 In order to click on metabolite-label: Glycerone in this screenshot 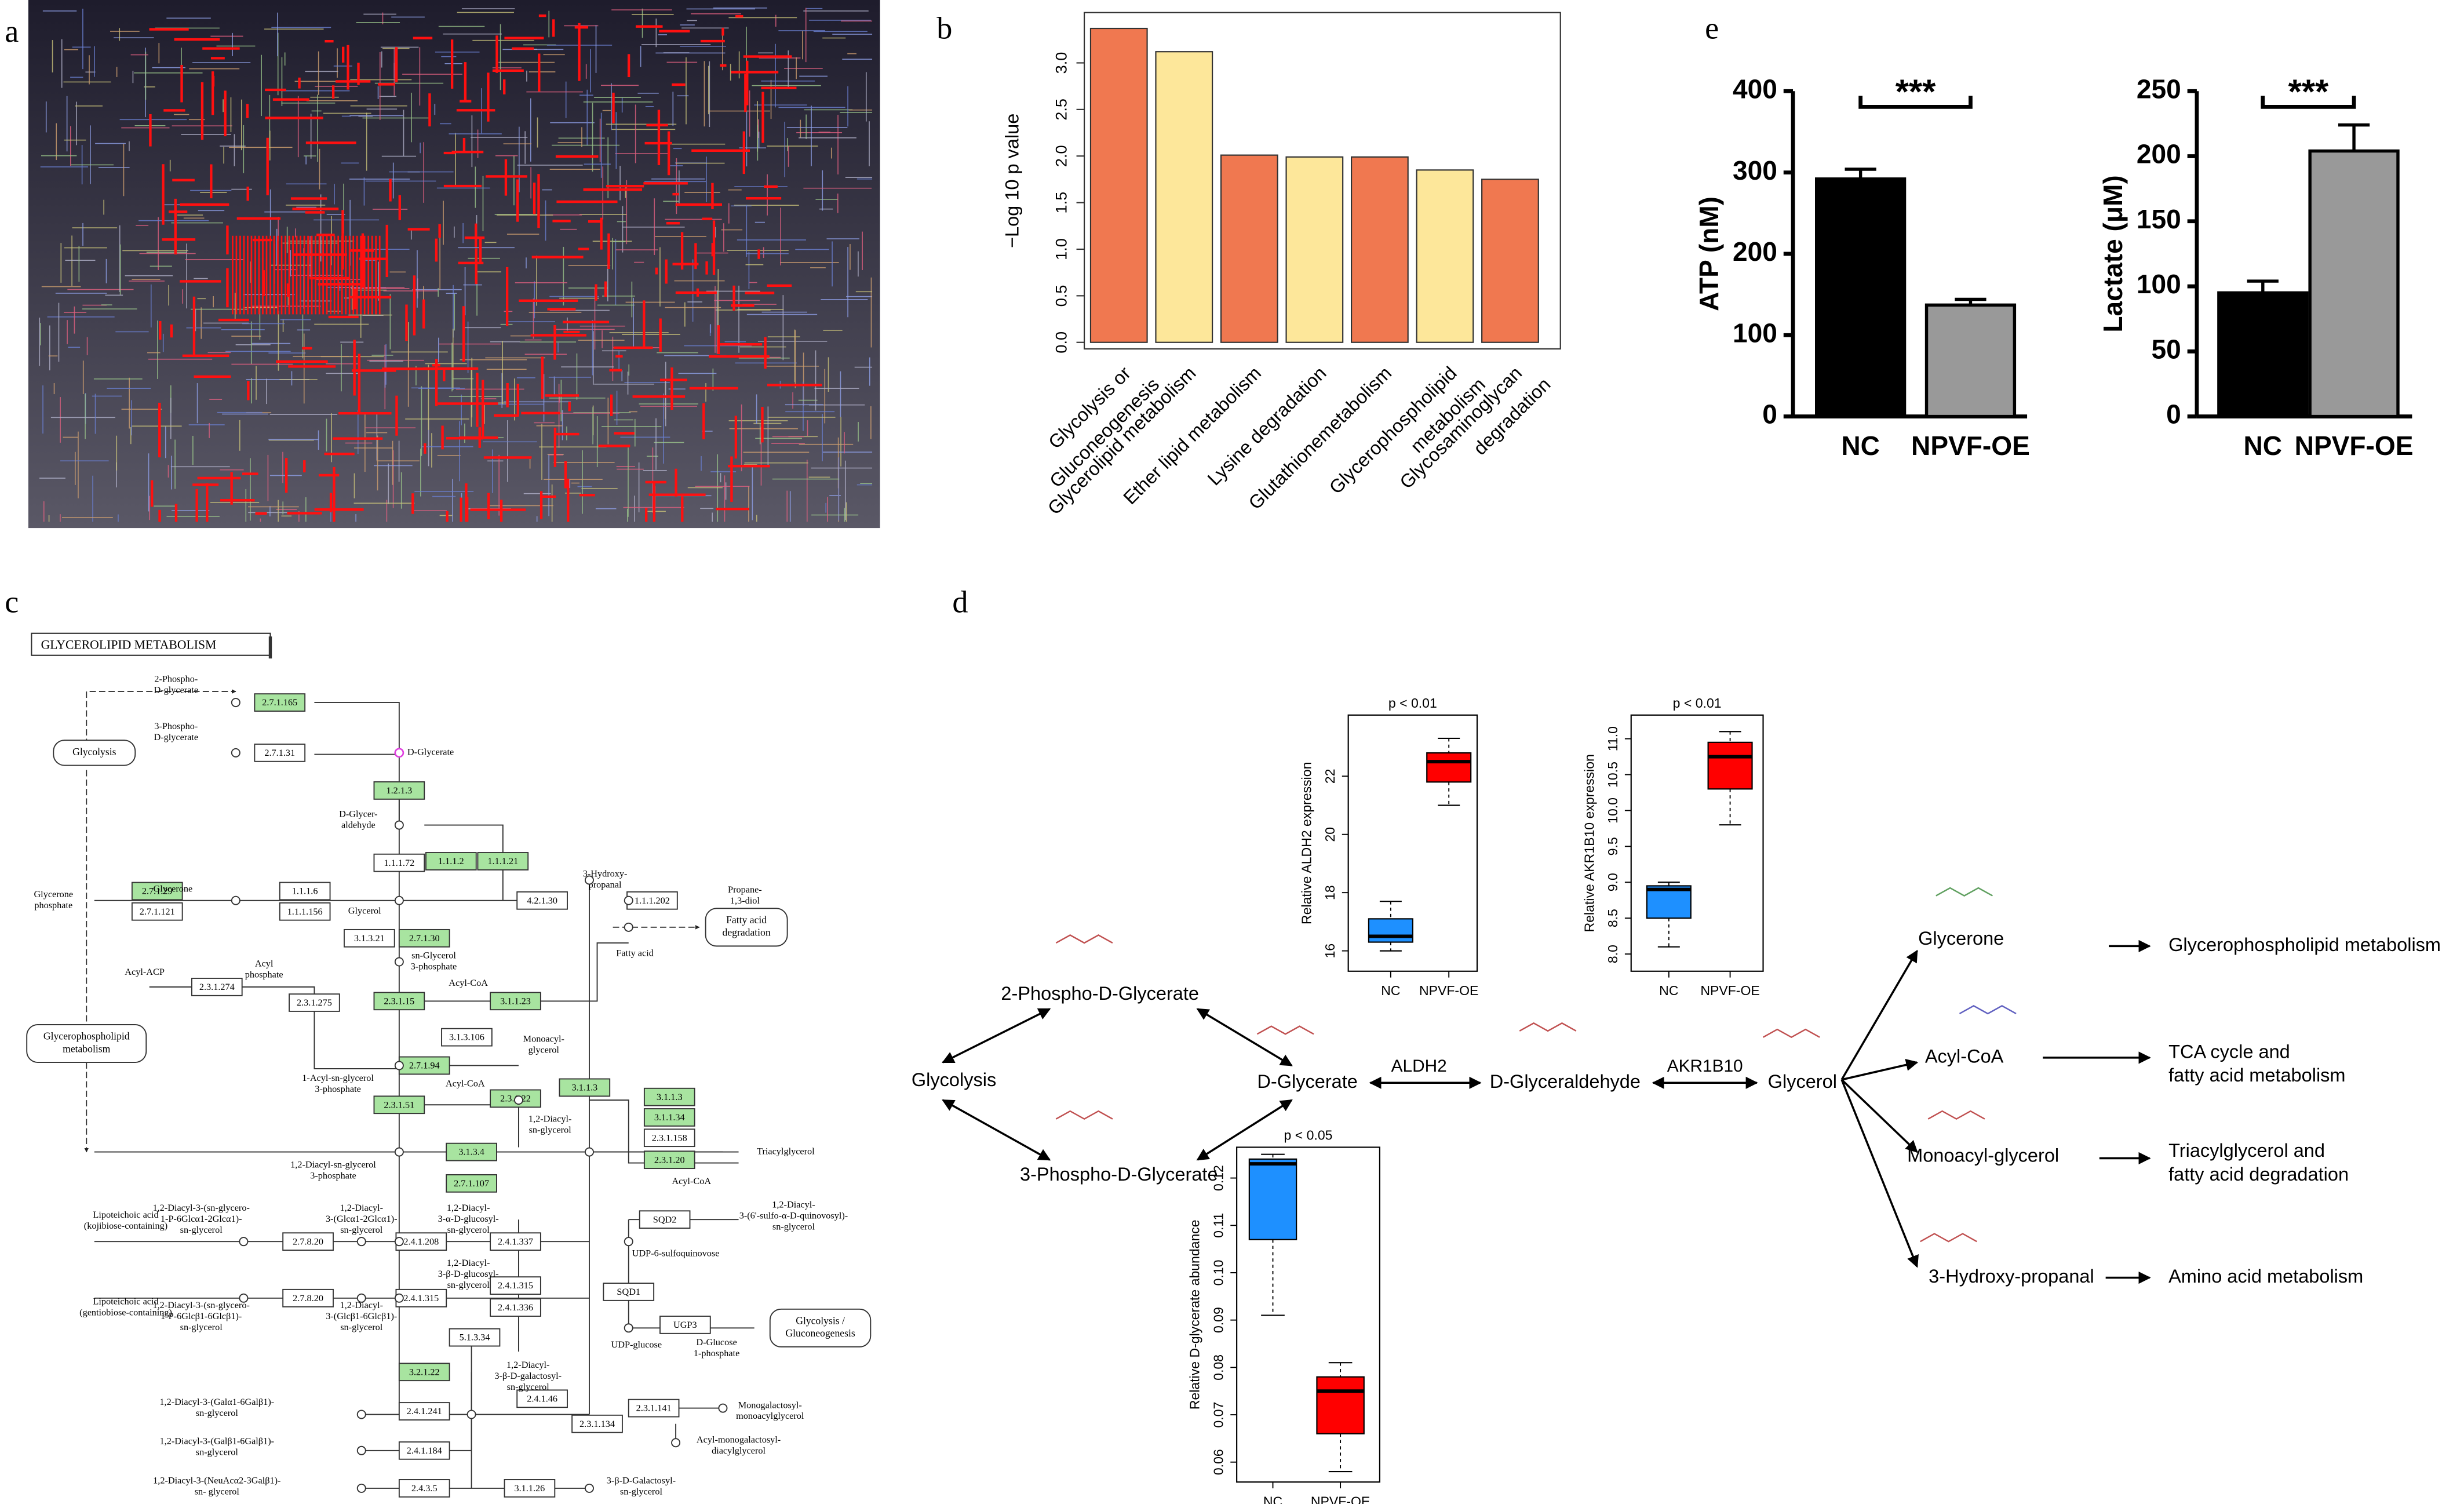, I will do `click(1961, 938)`.